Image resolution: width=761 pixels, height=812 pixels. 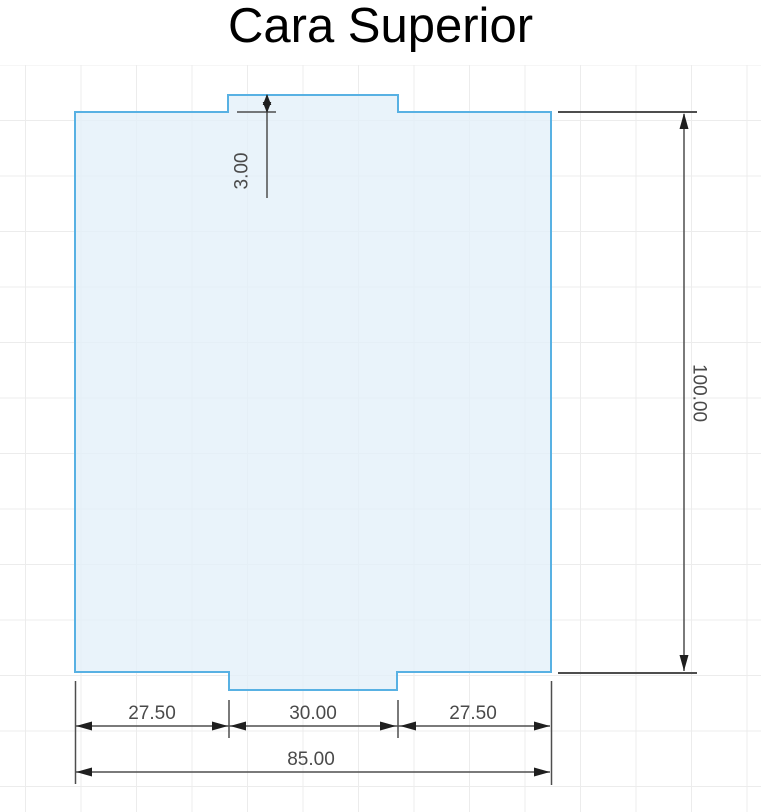 I want to click on segment-right-arrow-right, so click(x=542, y=726).